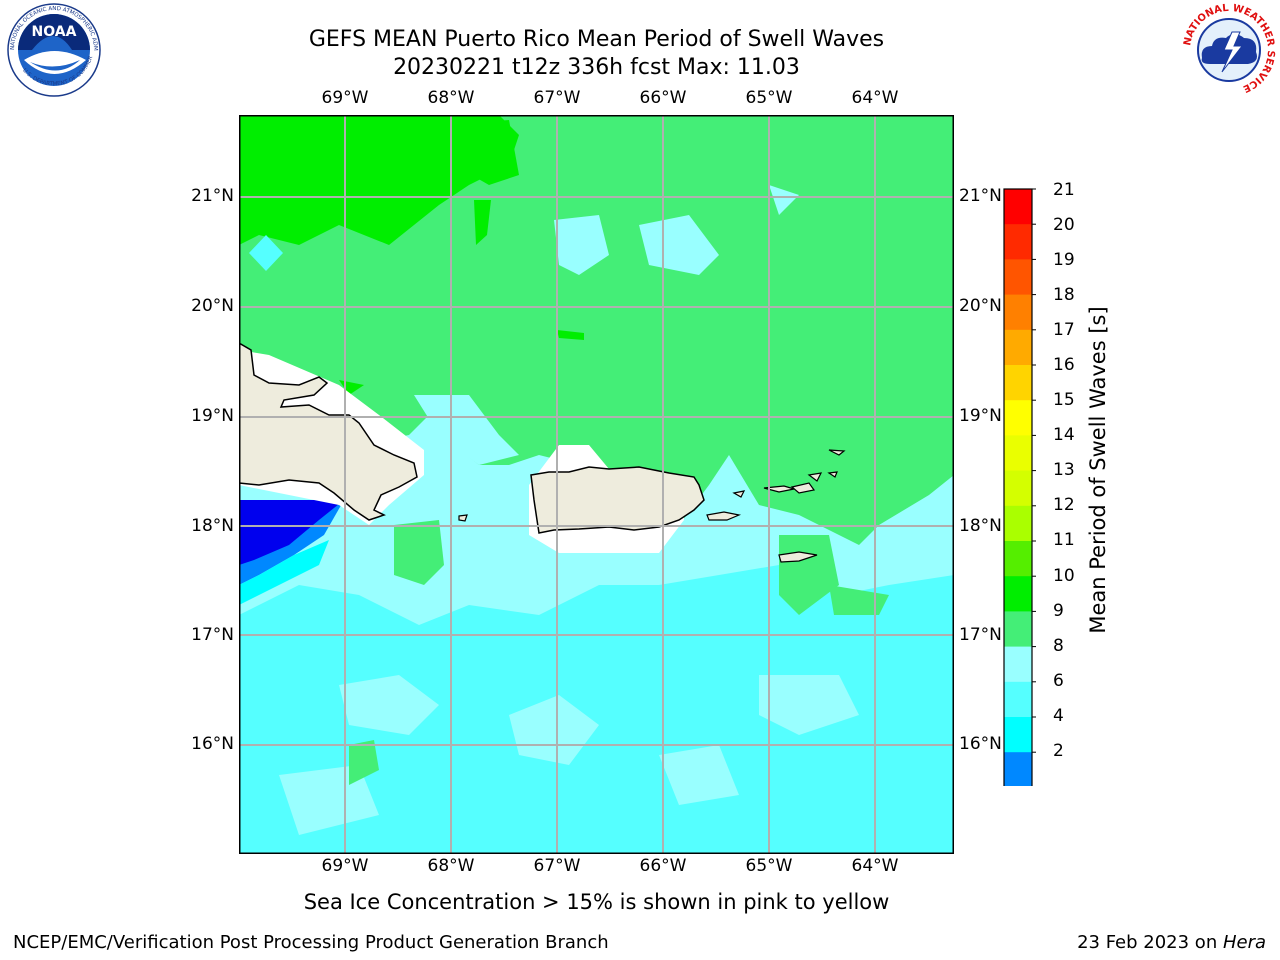 This screenshot has height=960, width=1280. What do you see at coordinates (875, 866) in the screenshot?
I see `lon-tick-bottom: 64°W` at bounding box center [875, 866].